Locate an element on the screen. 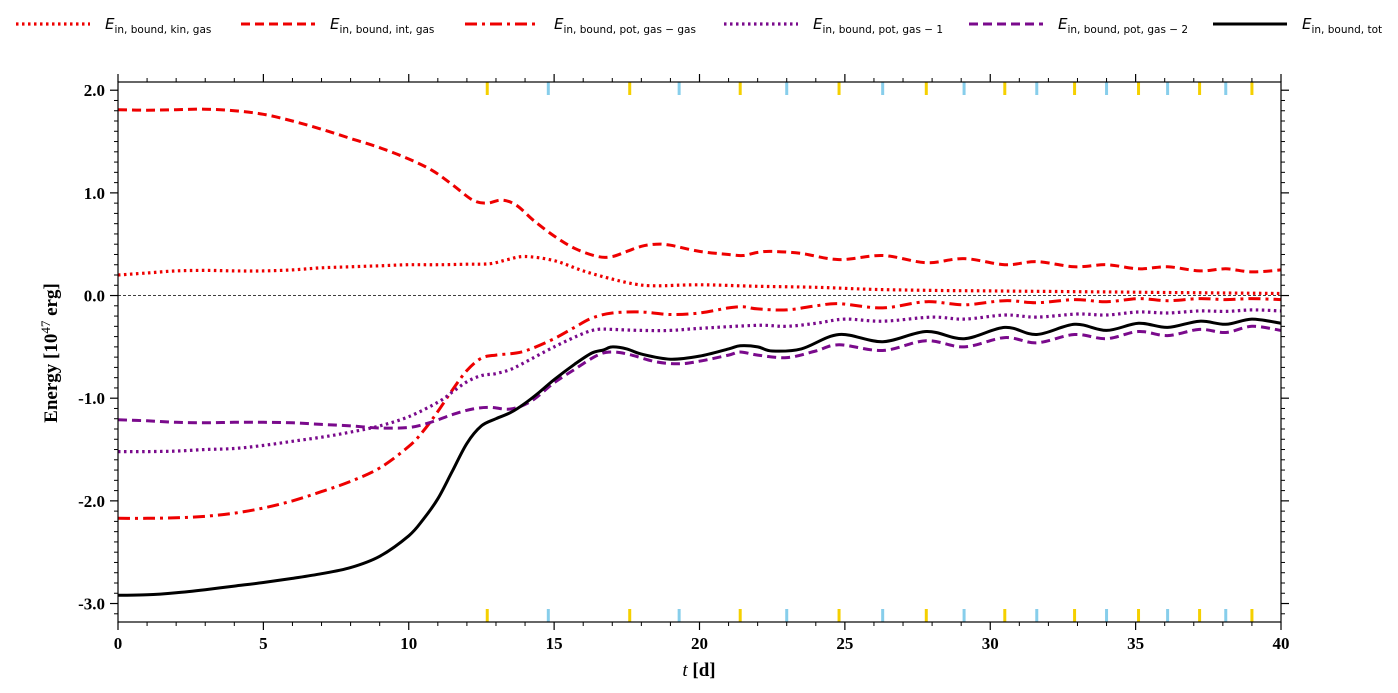  legend-label-subscript: in, bound, kin, gas is located at coordinates (162, 30).